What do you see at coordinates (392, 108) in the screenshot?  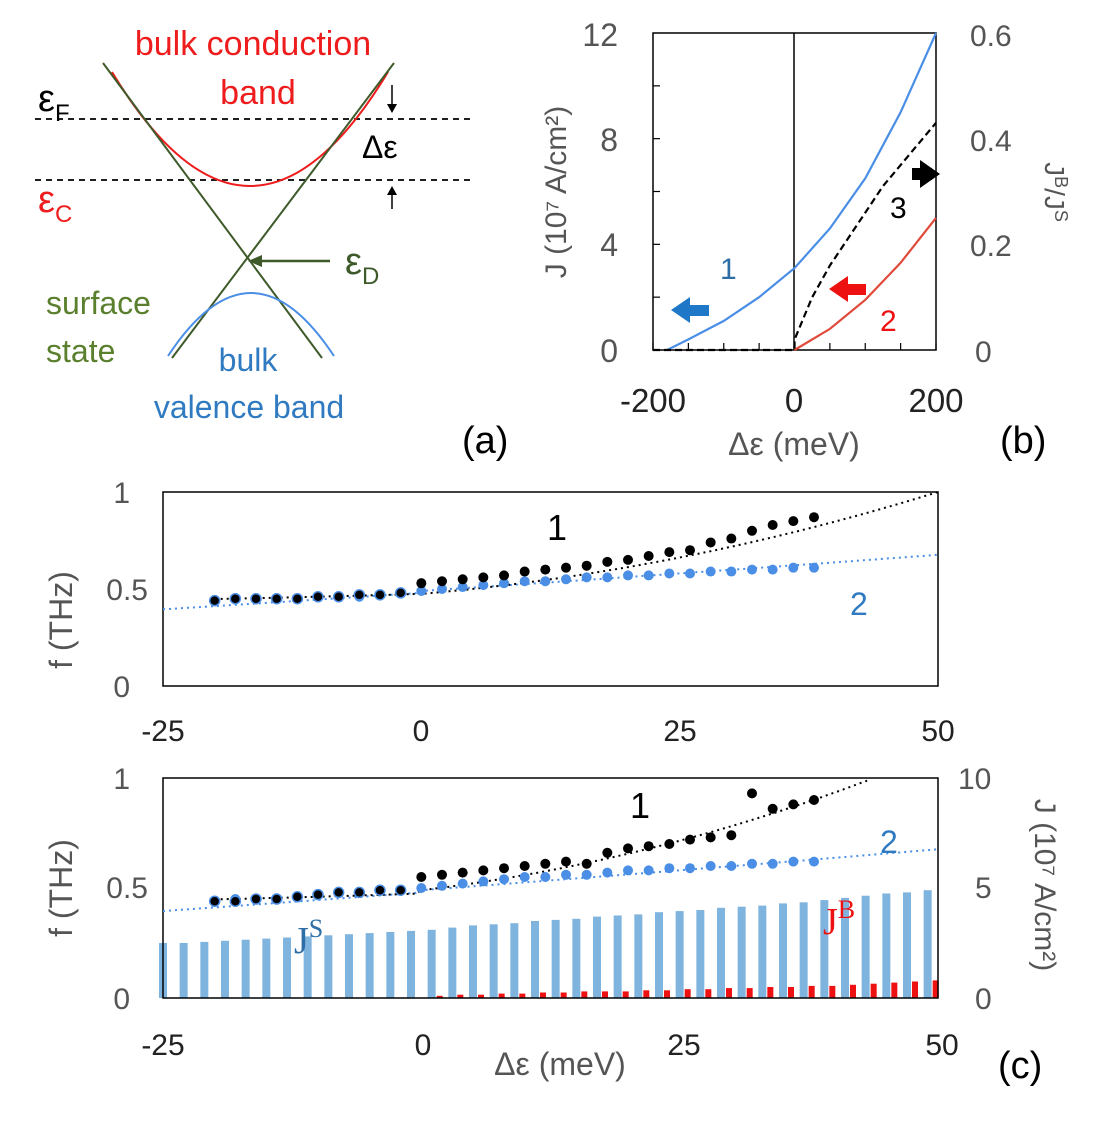 I see `delta-arrowhead-top` at bounding box center [392, 108].